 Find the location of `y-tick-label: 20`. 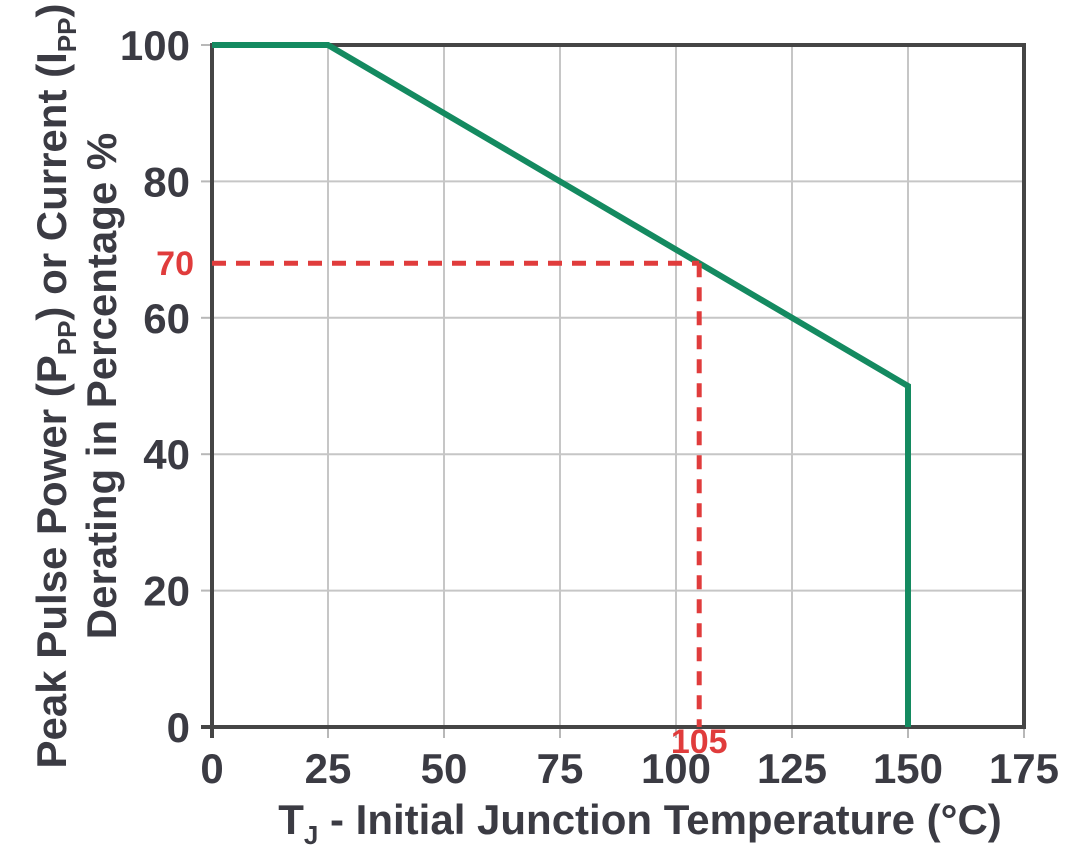

y-tick-label: 20 is located at coordinates (166, 591).